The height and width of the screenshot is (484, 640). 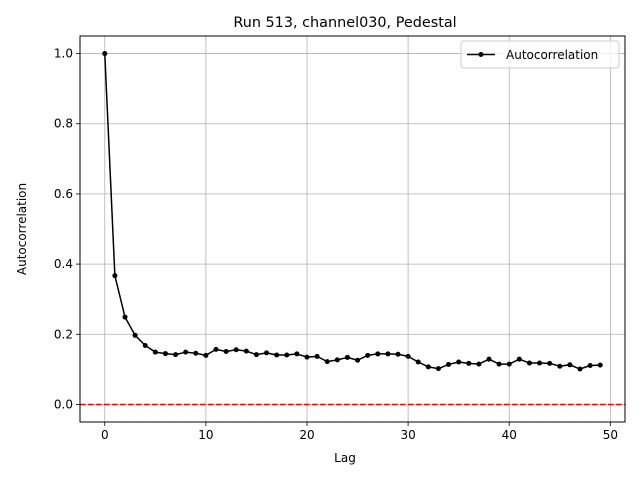 What do you see at coordinates (345, 458) in the screenshot?
I see `x-axis-label: Lag` at bounding box center [345, 458].